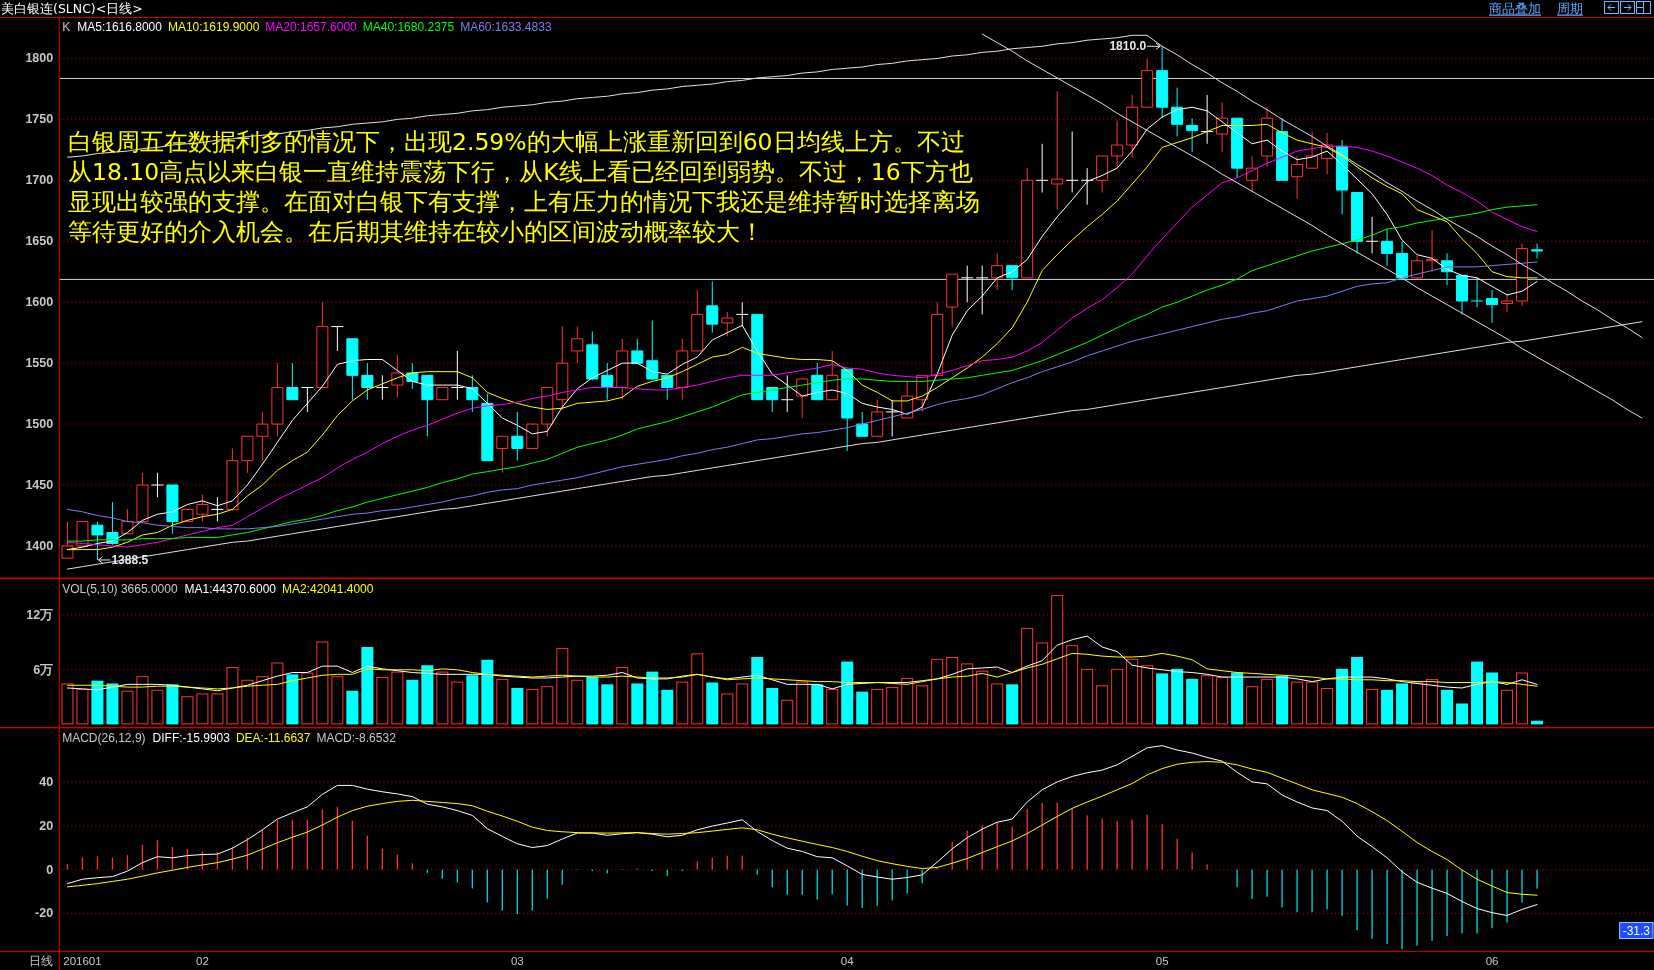 This screenshot has height=970, width=1654. I want to click on legend: K MA5:1616.8000 MA10:1619.9000 MA20:1657.6000 MA40:1680.2375 MA60:1633.4833, so click(307, 27).